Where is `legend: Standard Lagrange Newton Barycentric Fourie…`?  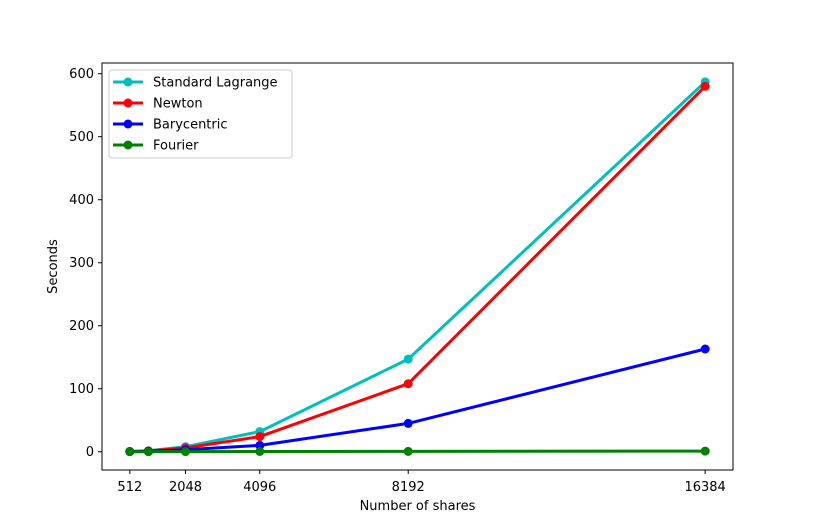 legend: Standard Lagrange Newton Barycentric Fourie… is located at coordinates (200, 114).